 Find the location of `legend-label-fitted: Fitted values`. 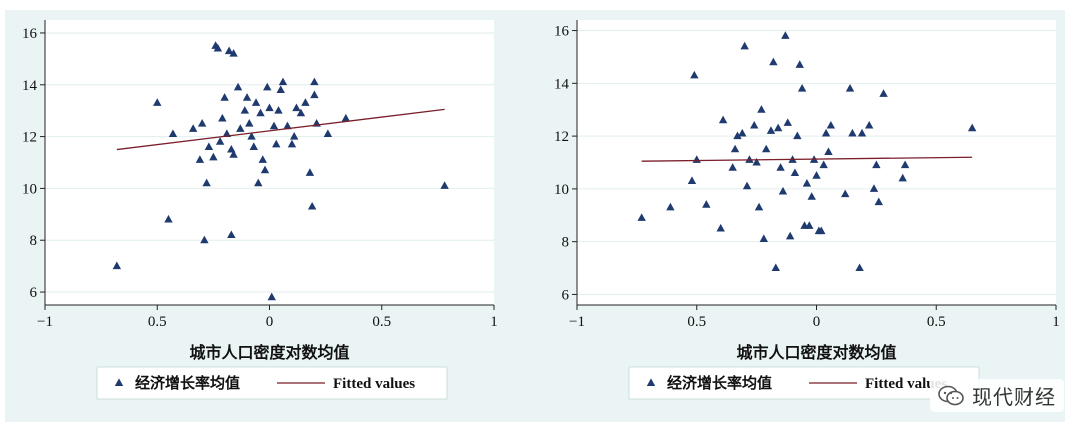

legend-label-fitted: Fitted values is located at coordinates (906, 384).